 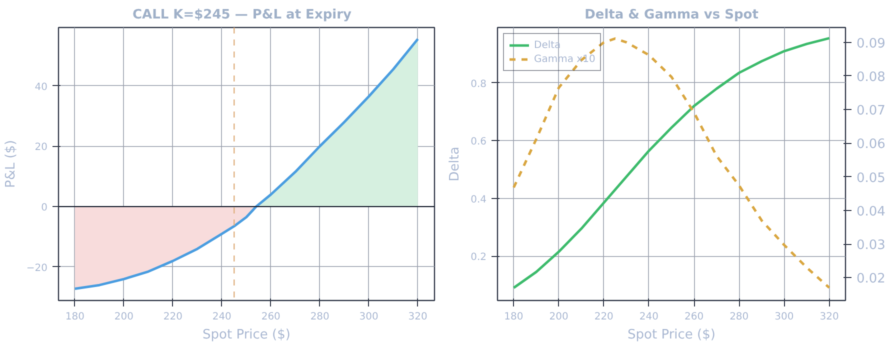 What do you see at coordinates (871, 212) in the screenshot?
I see `y2-tick-label: 0.04` at bounding box center [871, 212].